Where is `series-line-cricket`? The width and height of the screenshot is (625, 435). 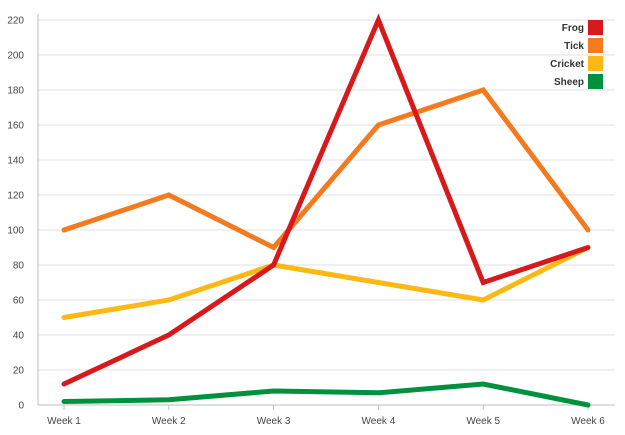 series-line-cricket is located at coordinates (326, 282).